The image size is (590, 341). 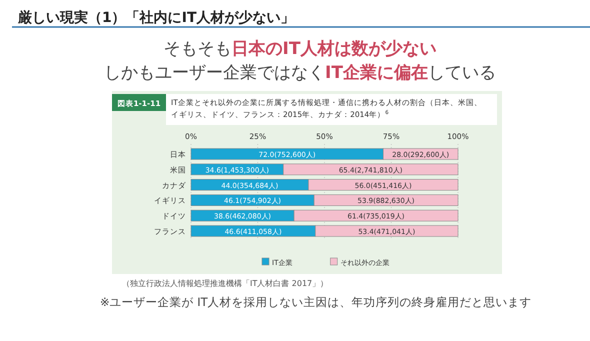 What do you see at coordinates (225, 283) in the screenshot?
I see `text: （独立行政法人情報処理推進機構「IT人材白書 2017」）` at bounding box center [225, 283].